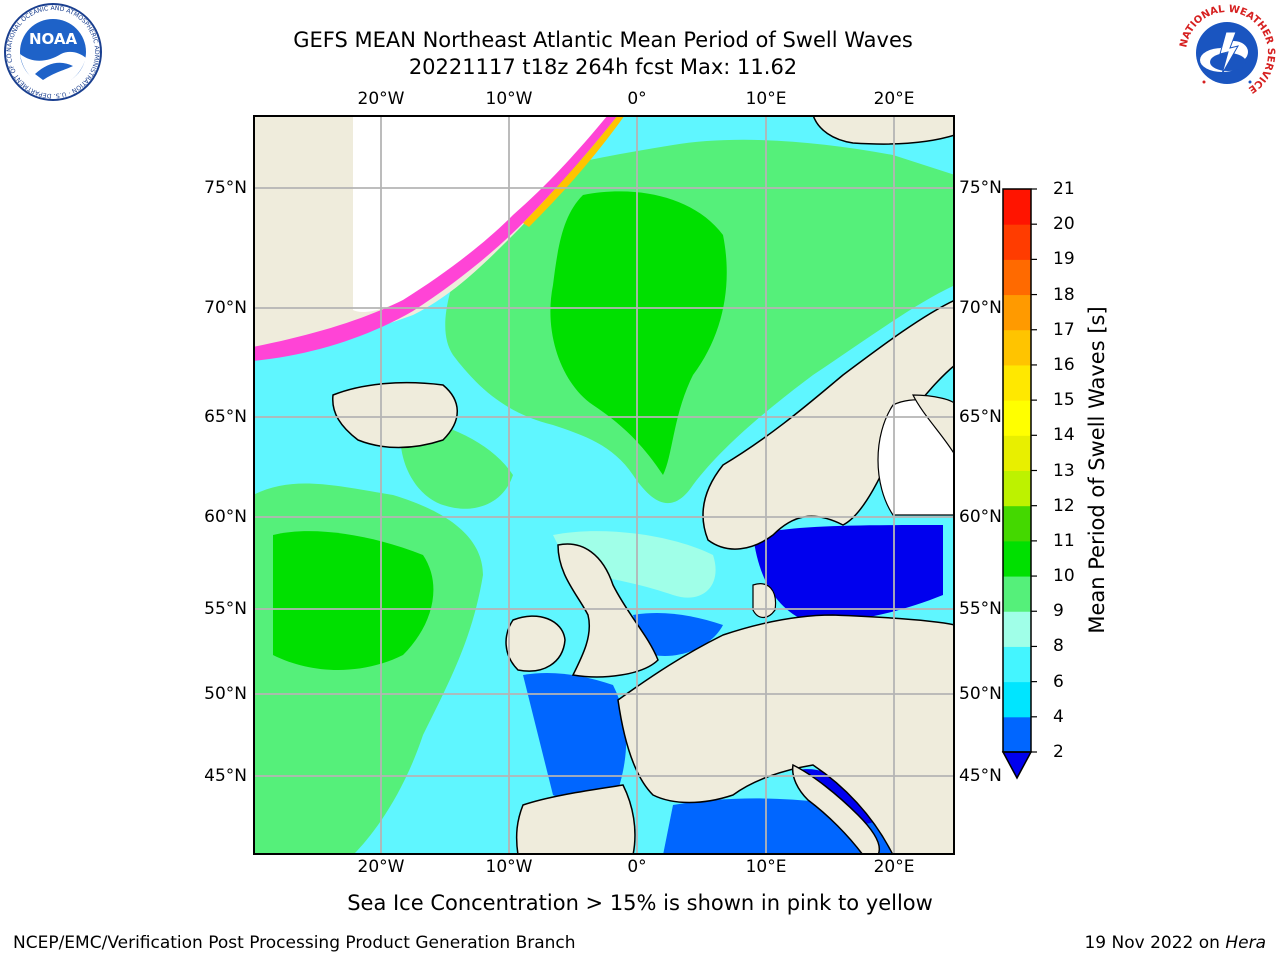 The width and height of the screenshot is (1280, 960). What do you see at coordinates (1152, 943) in the screenshot?
I see `footer-date-text: 19 Nov 2022 on` at bounding box center [1152, 943].